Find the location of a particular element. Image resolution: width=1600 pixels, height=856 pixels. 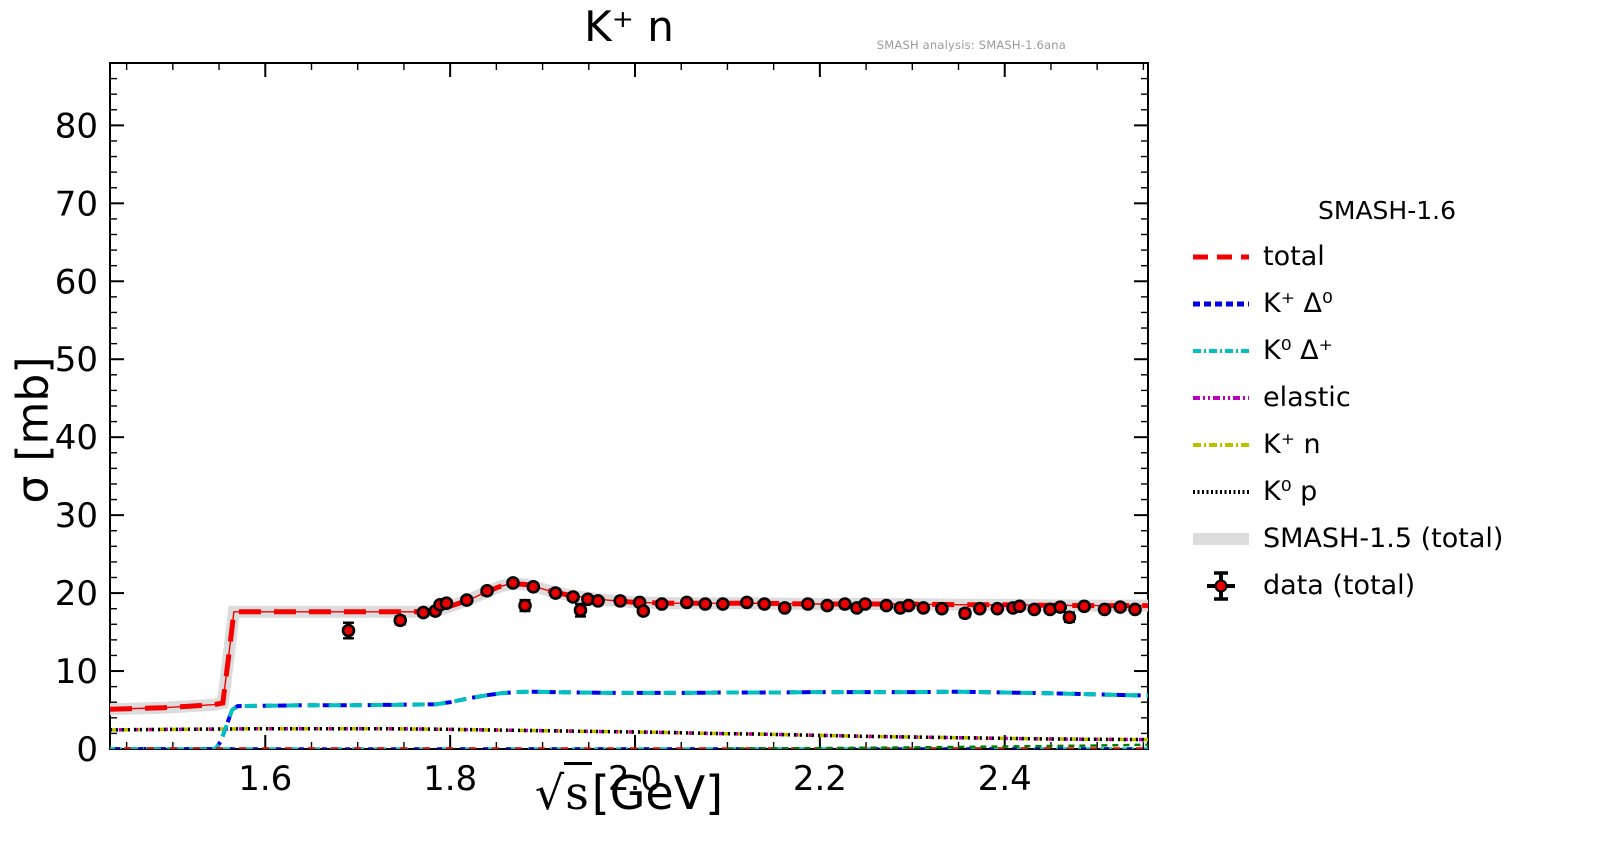

series-unlabeled-rising-channel-(green) is located at coordinates (937, 746).